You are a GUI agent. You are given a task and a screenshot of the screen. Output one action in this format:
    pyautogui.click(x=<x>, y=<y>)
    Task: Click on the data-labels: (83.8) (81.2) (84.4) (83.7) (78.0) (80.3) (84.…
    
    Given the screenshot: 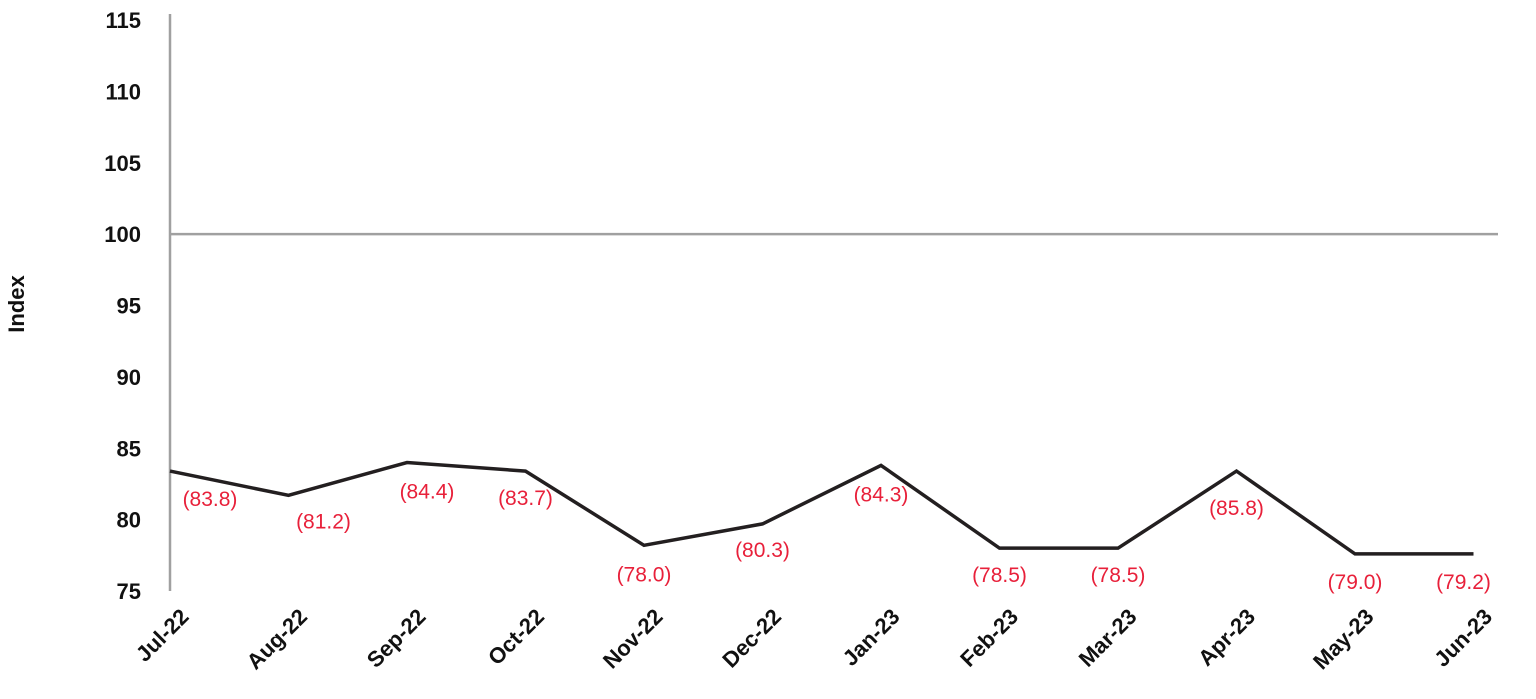 What is the action you would take?
    pyautogui.click(x=837, y=537)
    